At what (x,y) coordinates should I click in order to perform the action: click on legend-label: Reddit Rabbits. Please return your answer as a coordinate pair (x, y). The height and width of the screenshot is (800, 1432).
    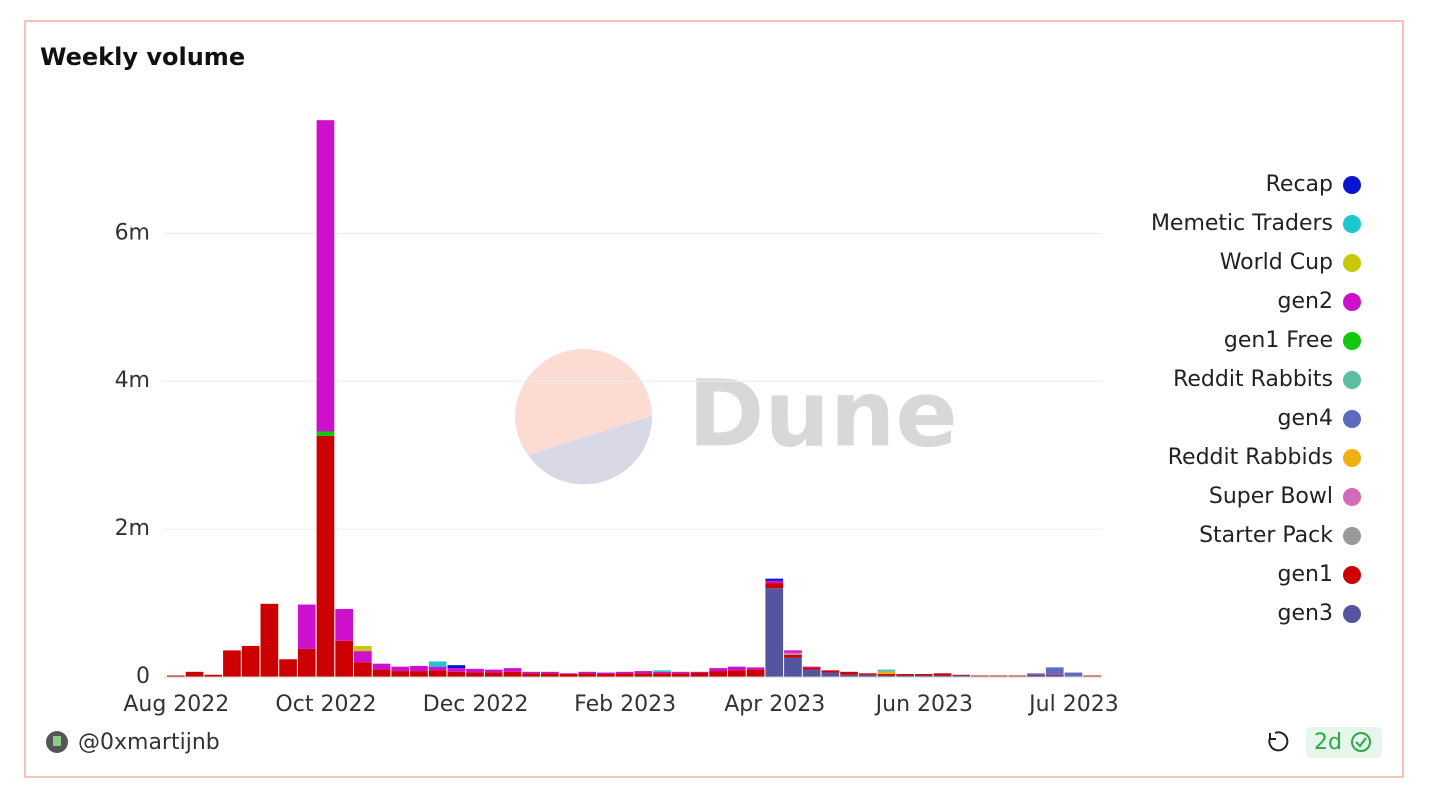
    Looking at the image, I should click on (1253, 379).